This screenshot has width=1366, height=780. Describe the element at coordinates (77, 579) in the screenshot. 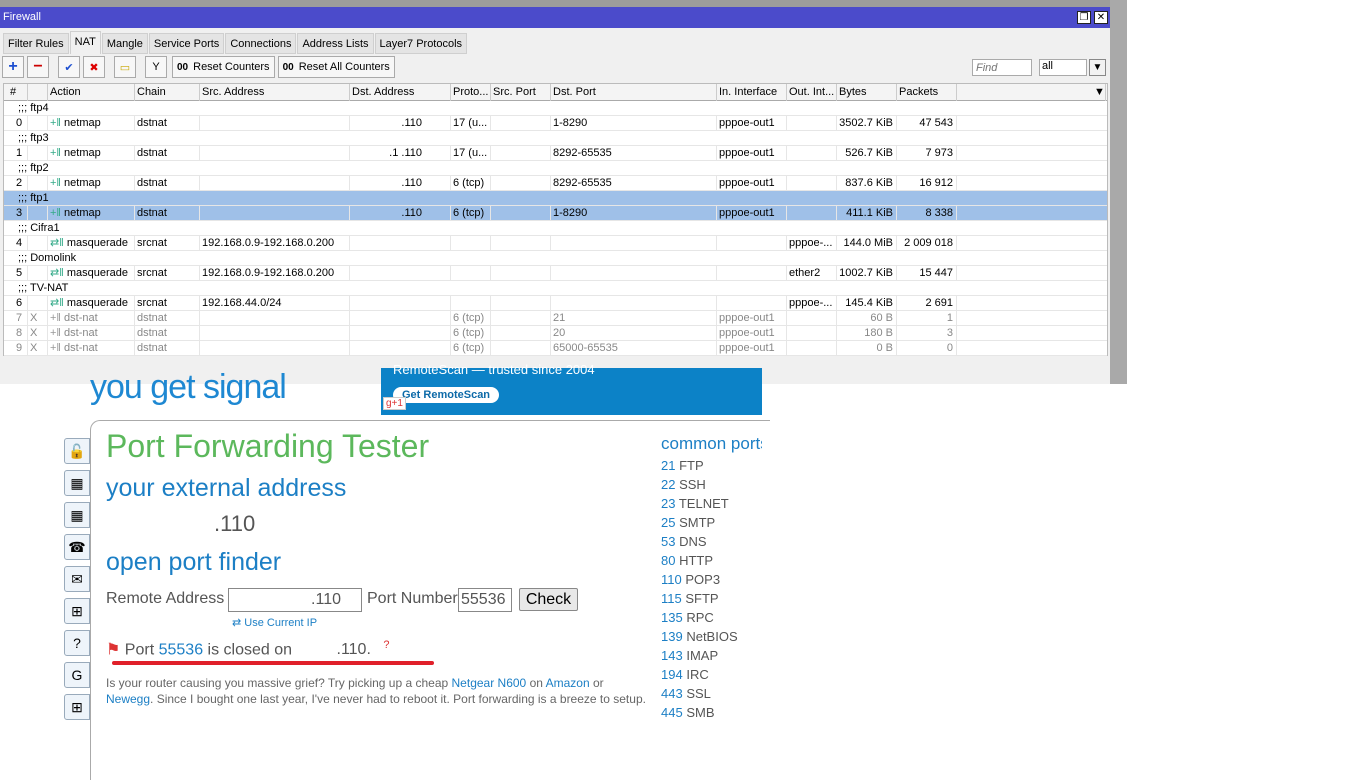

I see `mail-icon: ✉` at that location.